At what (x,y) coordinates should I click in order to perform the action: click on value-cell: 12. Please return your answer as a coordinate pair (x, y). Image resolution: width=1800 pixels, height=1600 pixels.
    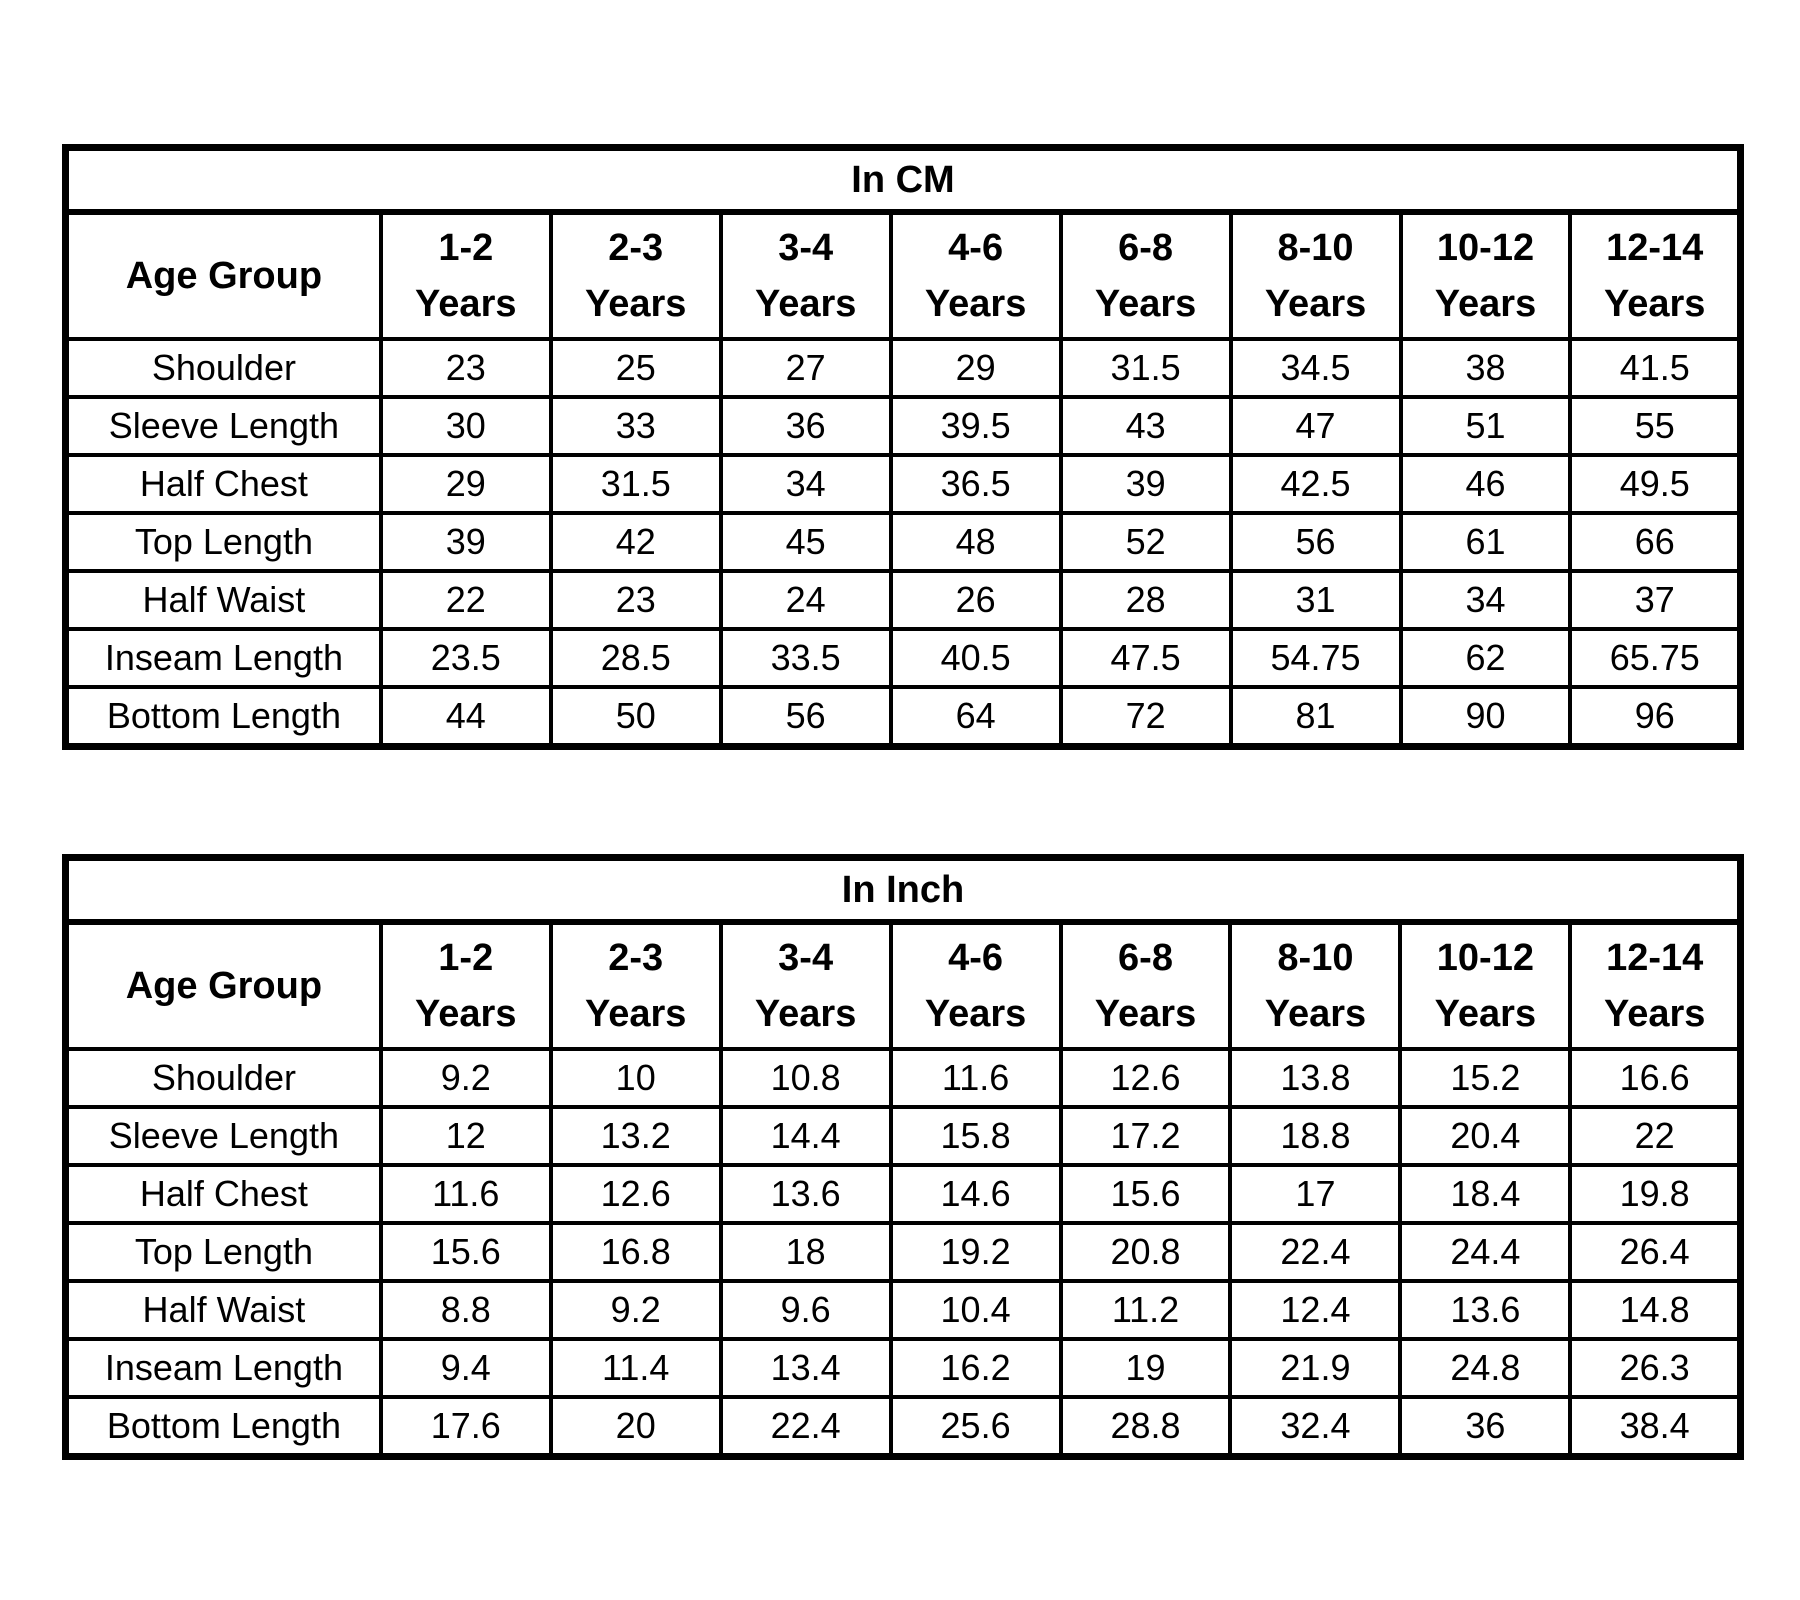
    Looking at the image, I should click on (465, 1136).